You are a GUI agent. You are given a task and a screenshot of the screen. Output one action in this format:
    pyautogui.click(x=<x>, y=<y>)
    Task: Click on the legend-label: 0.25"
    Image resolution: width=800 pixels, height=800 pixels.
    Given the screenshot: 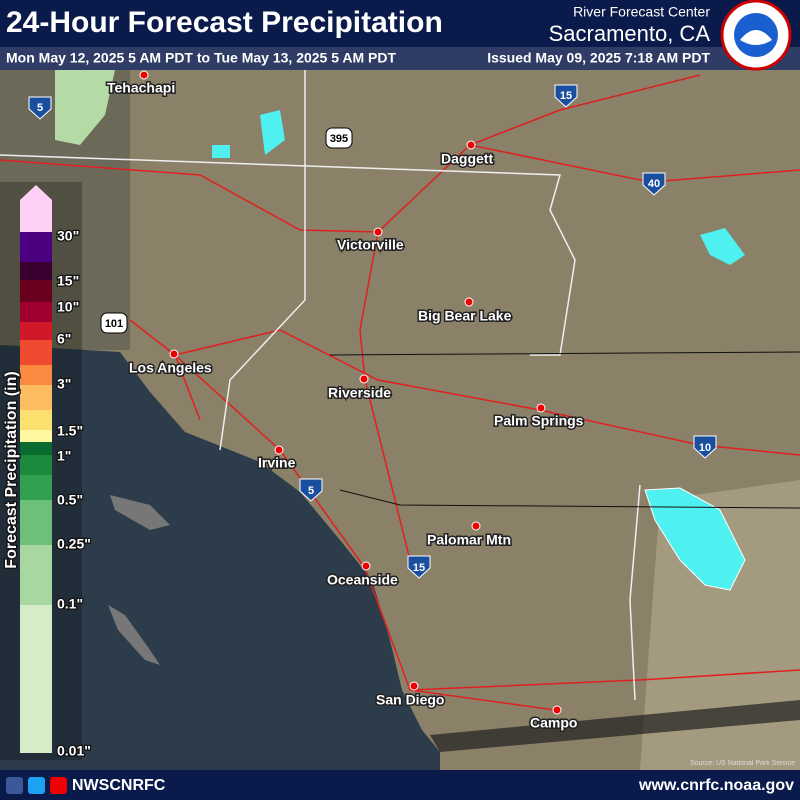 What is the action you would take?
    pyautogui.click(x=74, y=544)
    